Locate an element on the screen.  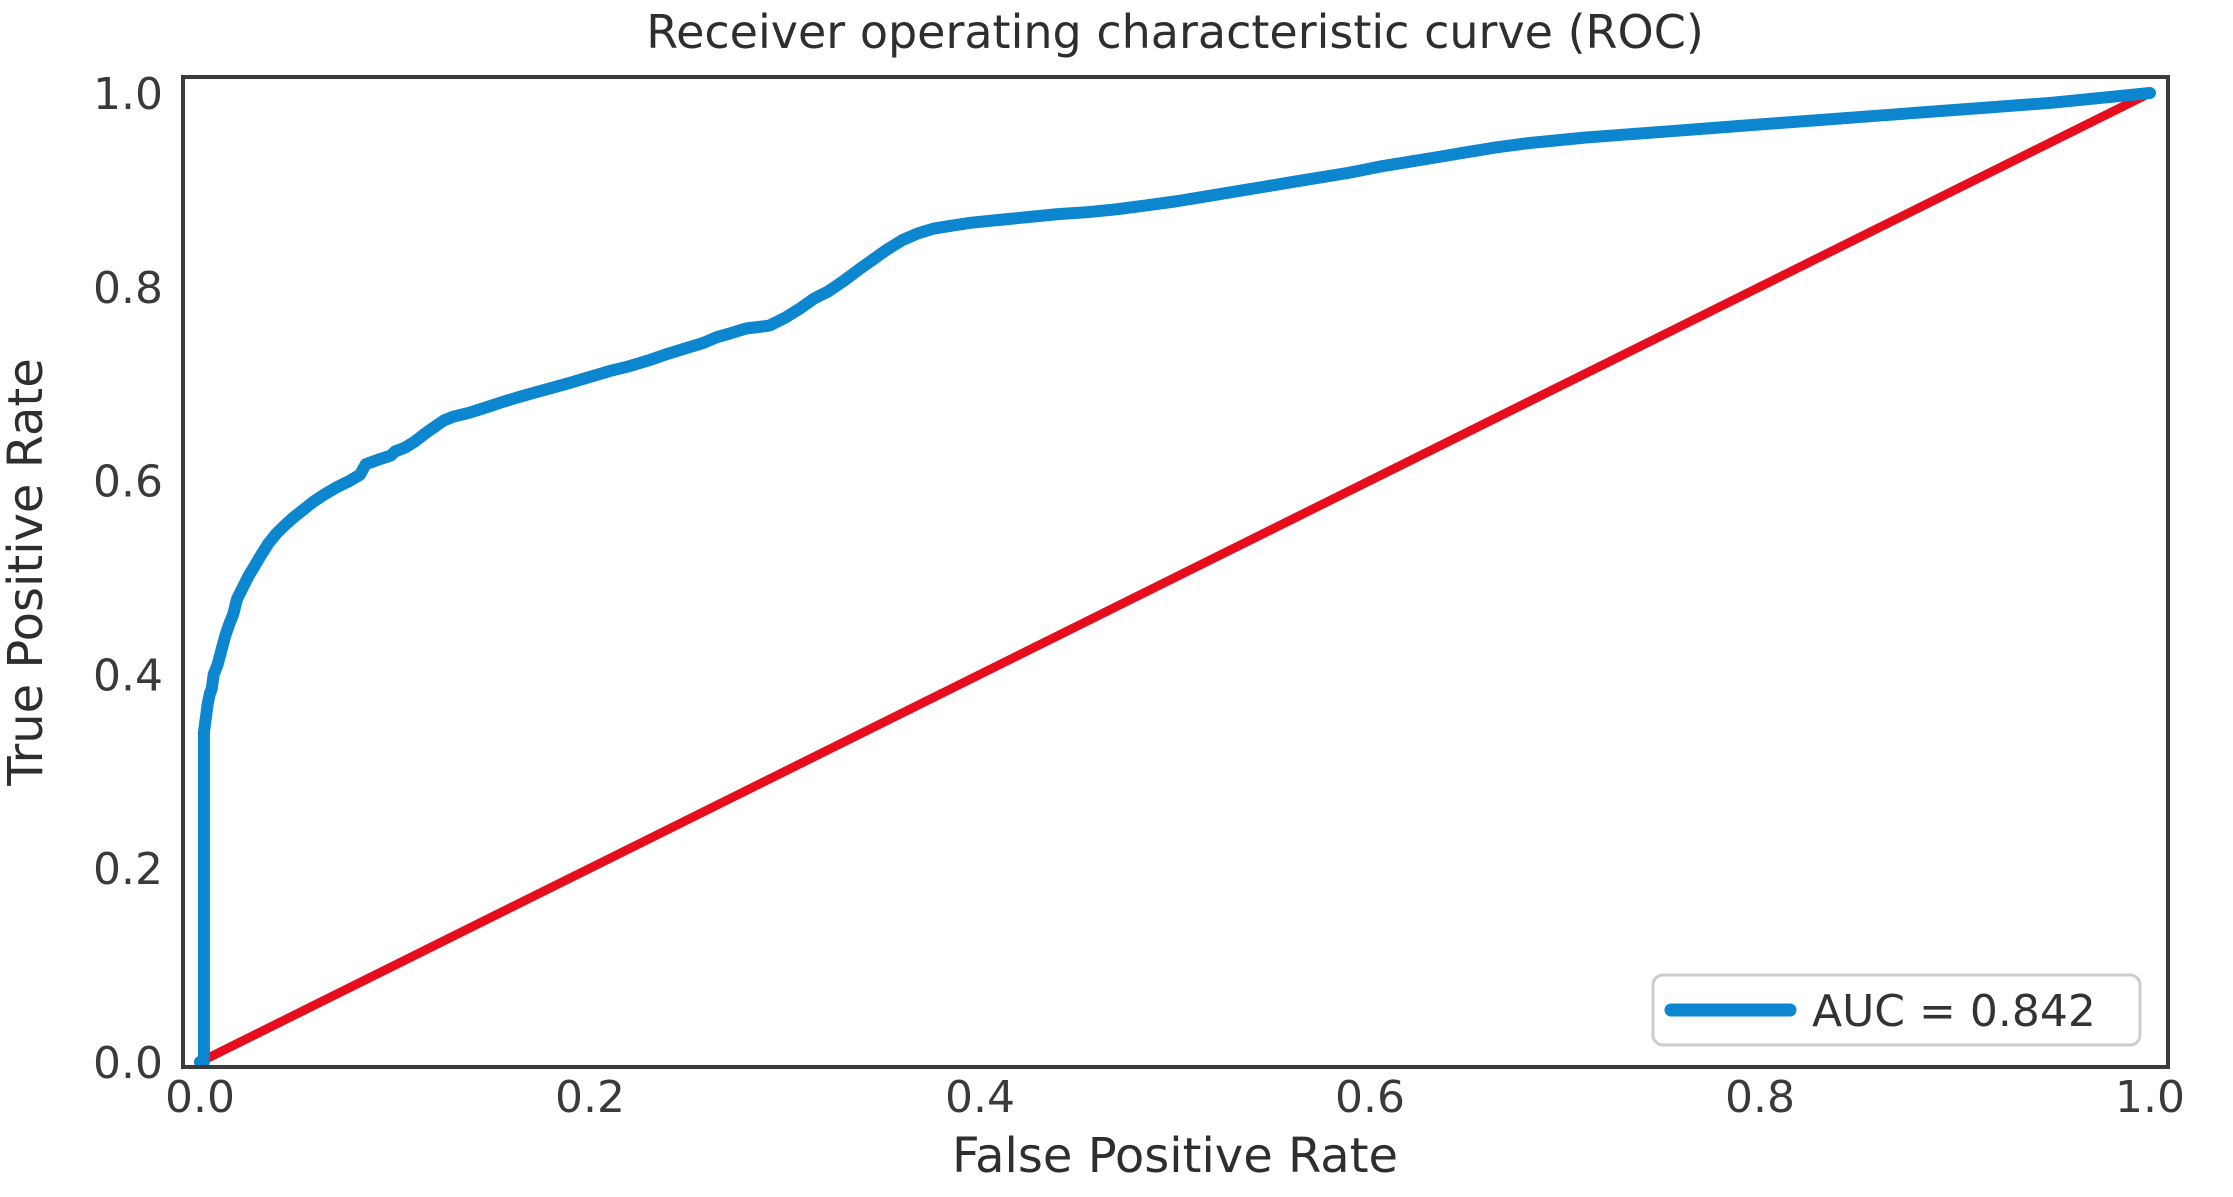
legend-box is located at coordinates (1896, 1010).